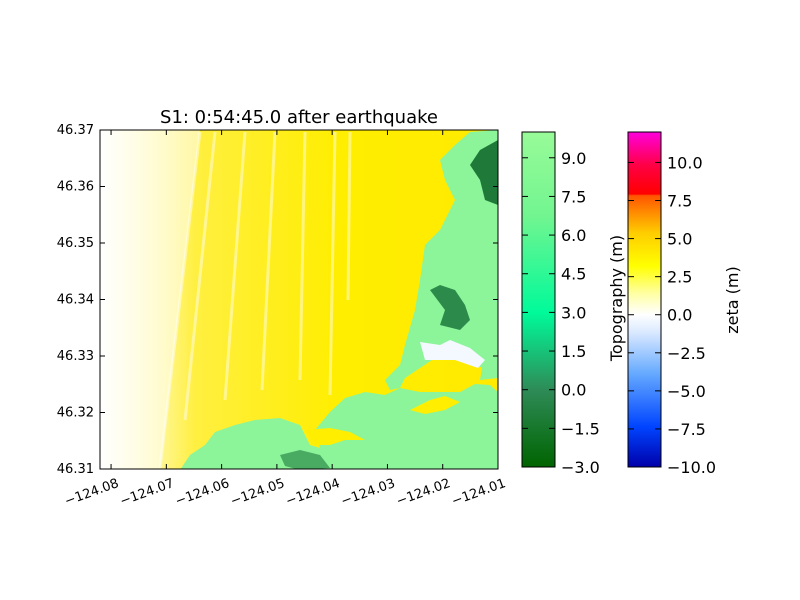 The height and width of the screenshot is (600, 800). What do you see at coordinates (75, 413) in the screenshot?
I see `y-tick-label: 46.32` at bounding box center [75, 413].